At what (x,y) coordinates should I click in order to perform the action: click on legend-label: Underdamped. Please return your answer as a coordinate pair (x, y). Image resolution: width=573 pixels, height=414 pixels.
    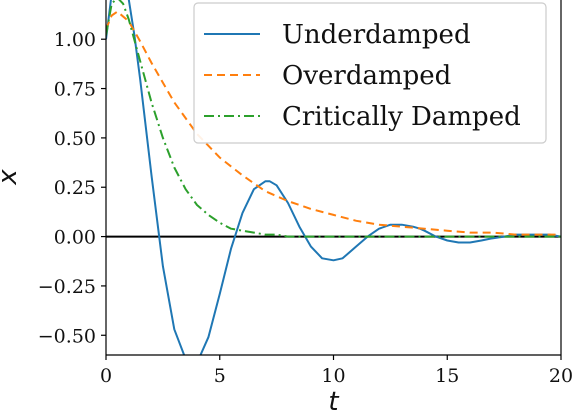
    Looking at the image, I should click on (376, 35).